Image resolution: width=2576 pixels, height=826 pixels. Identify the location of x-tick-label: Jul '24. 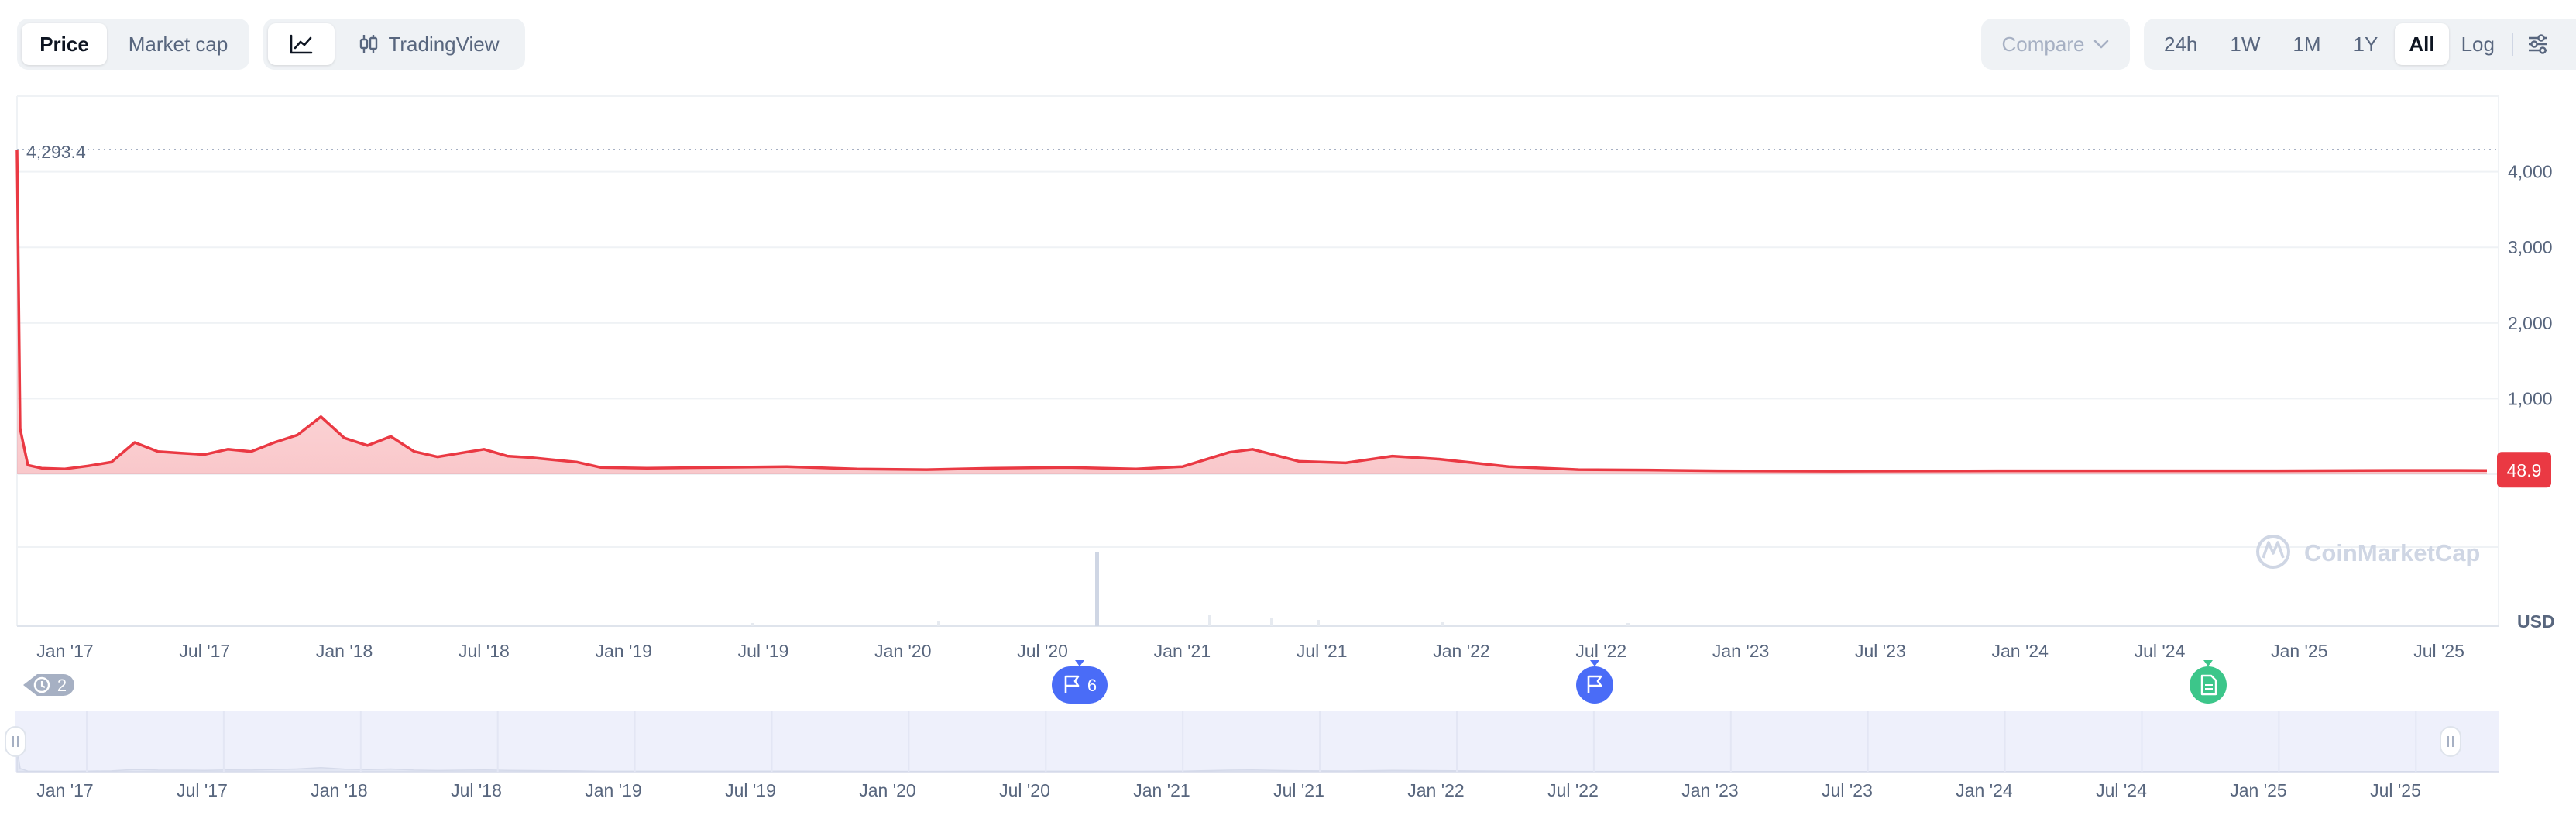
(2160, 651).